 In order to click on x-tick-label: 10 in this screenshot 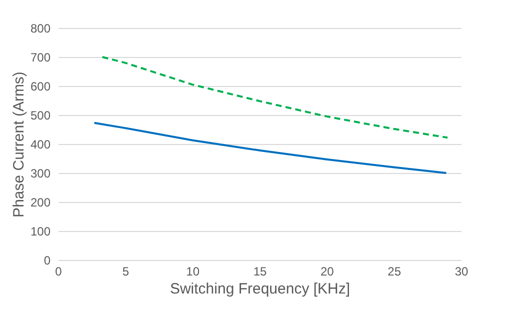, I will do `click(193, 271)`.